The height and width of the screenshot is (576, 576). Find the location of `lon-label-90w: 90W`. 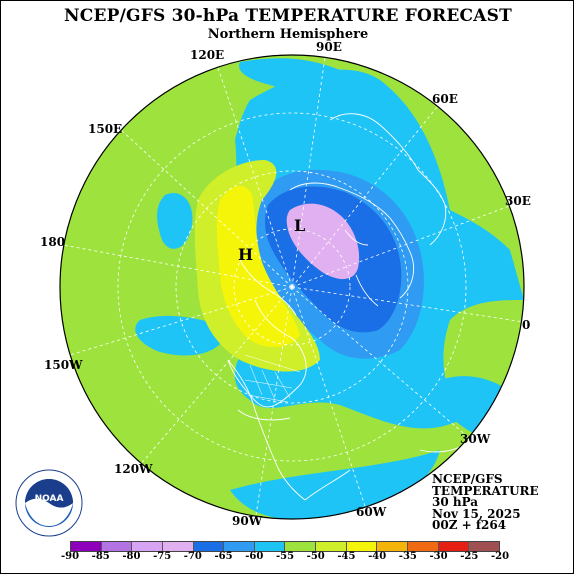

lon-label-90w: 90W is located at coordinates (247, 521).